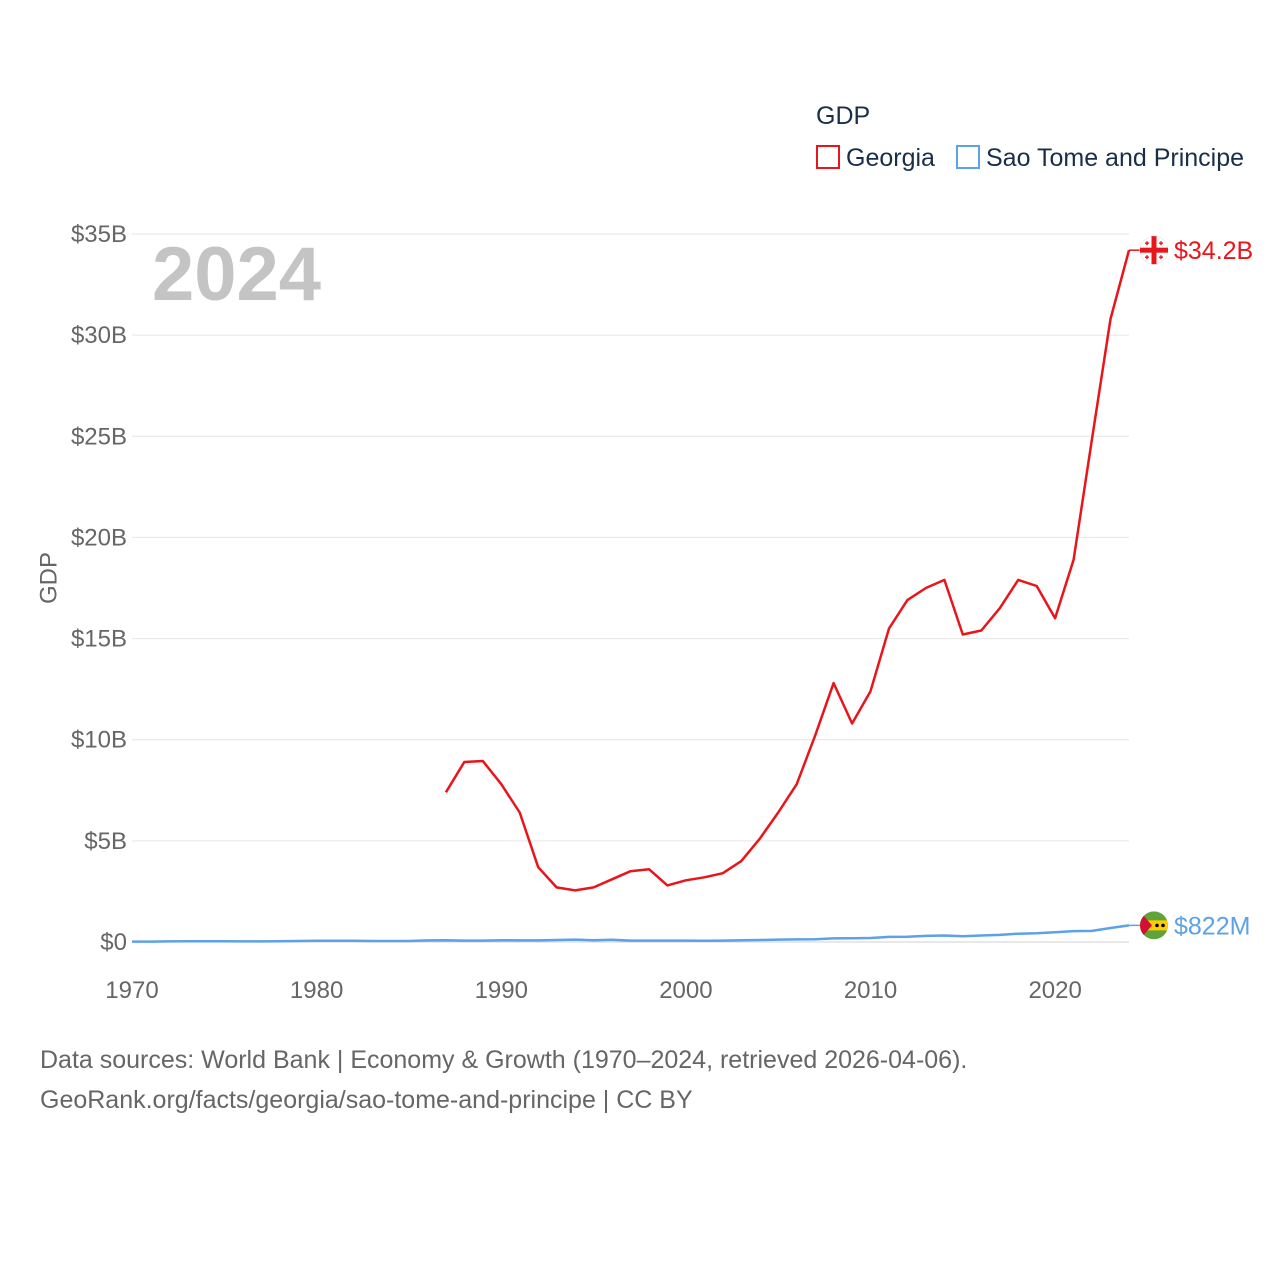 The image size is (1280, 1280). What do you see at coordinates (1213, 251) in the screenshot?
I see `end-label-georgia: $34.2B` at bounding box center [1213, 251].